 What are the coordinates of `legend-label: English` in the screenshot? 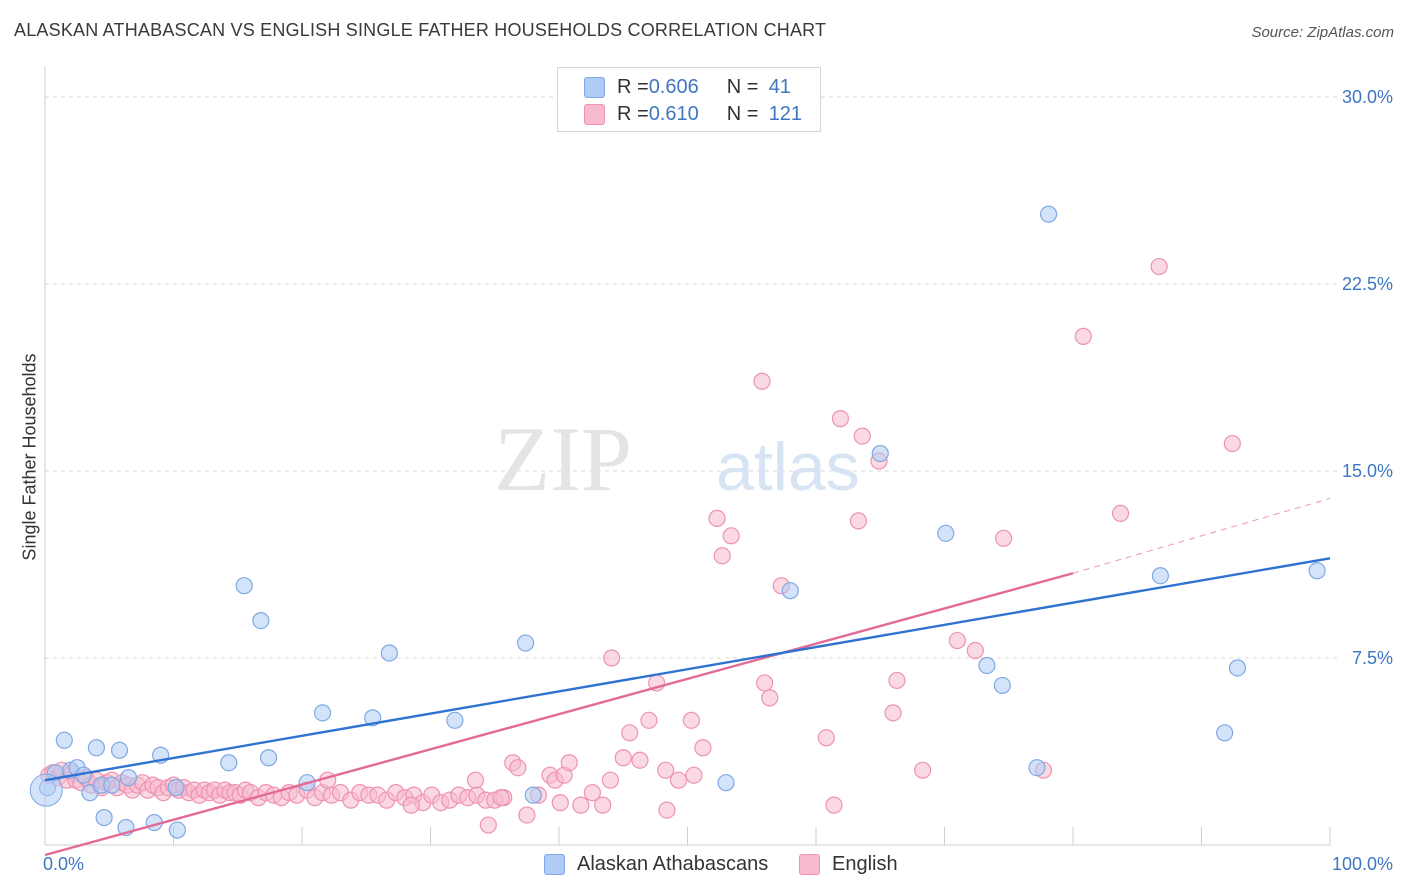 It's located at (865, 864).